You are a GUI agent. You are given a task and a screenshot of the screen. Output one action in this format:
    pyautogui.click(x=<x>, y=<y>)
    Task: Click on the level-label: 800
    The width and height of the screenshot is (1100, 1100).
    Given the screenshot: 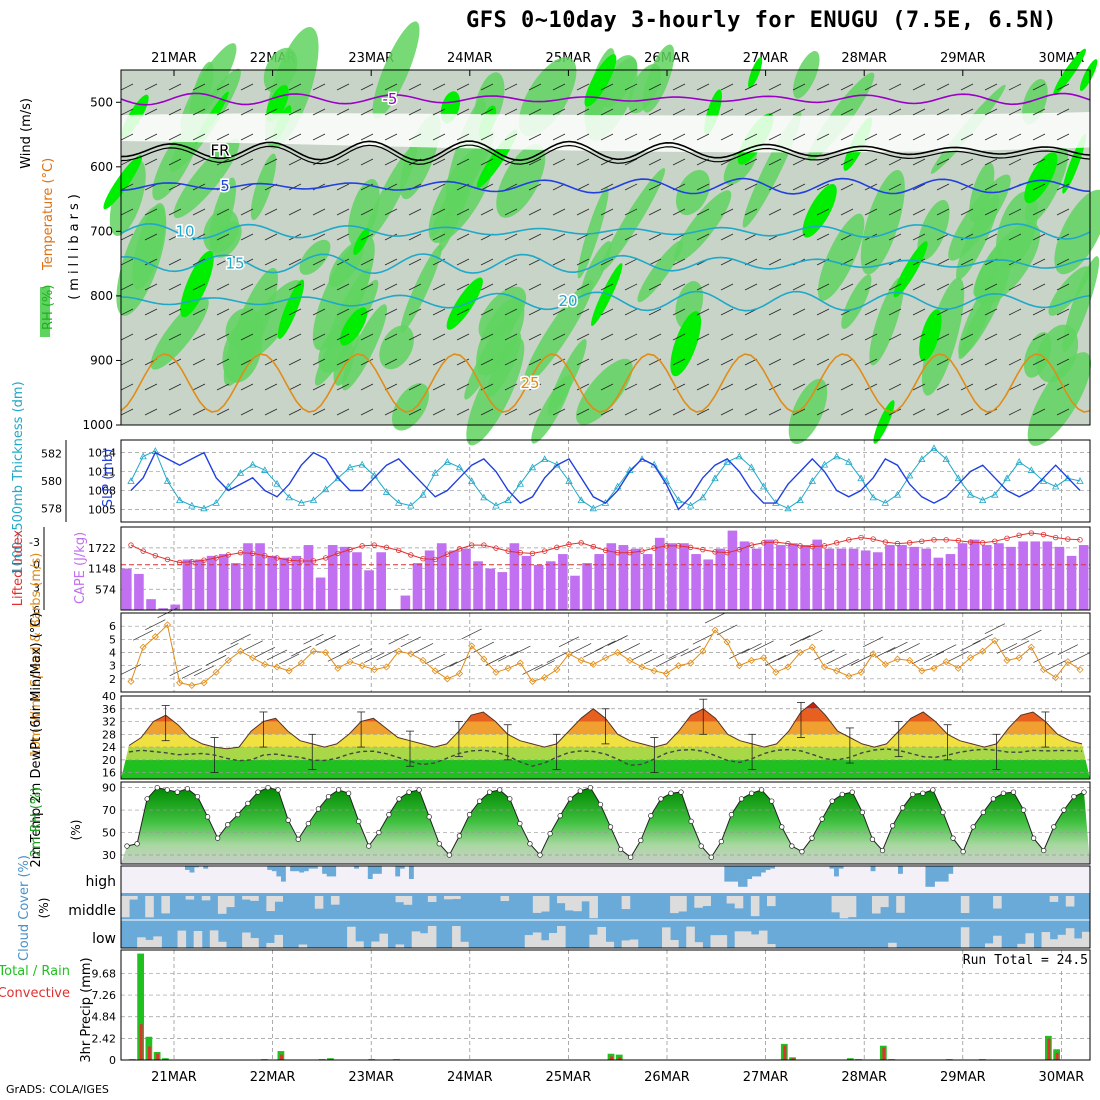 What is the action you would take?
    pyautogui.click(x=101, y=296)
    